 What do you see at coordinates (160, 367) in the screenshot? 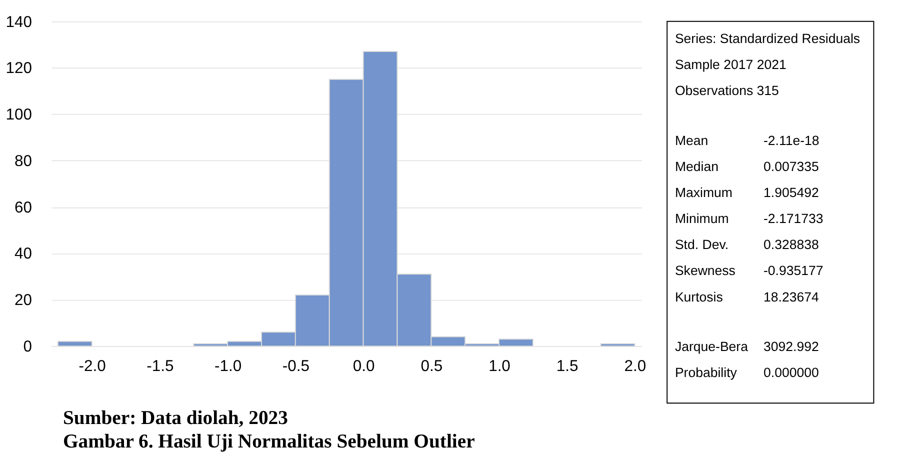
I see `x-tick-label: -1.5` at bounding box center [160, 367].